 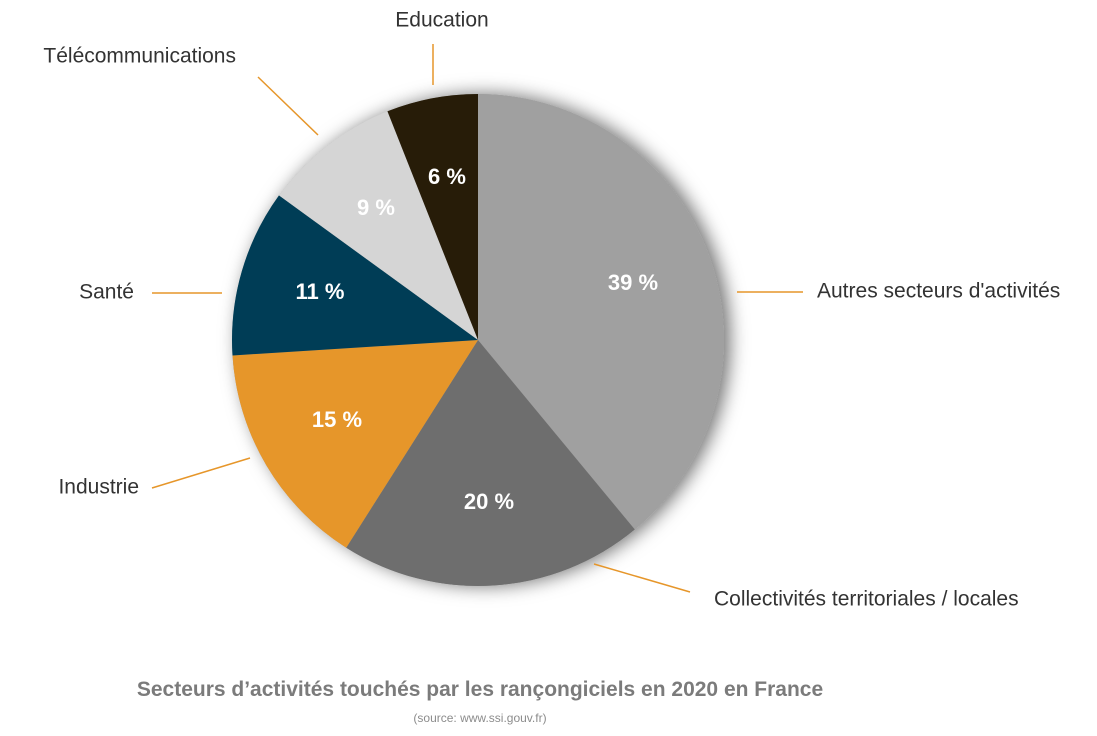 I want to click on pie-slice-education, so click(x=432, y=217).